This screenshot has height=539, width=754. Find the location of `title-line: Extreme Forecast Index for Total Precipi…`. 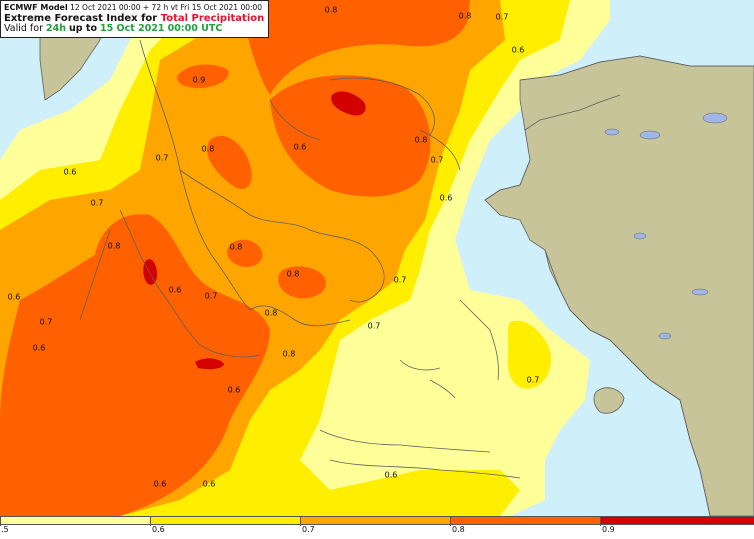

title-line: Extreme Forecast Index for Total Precipi… is located at coordinates (134, 19).